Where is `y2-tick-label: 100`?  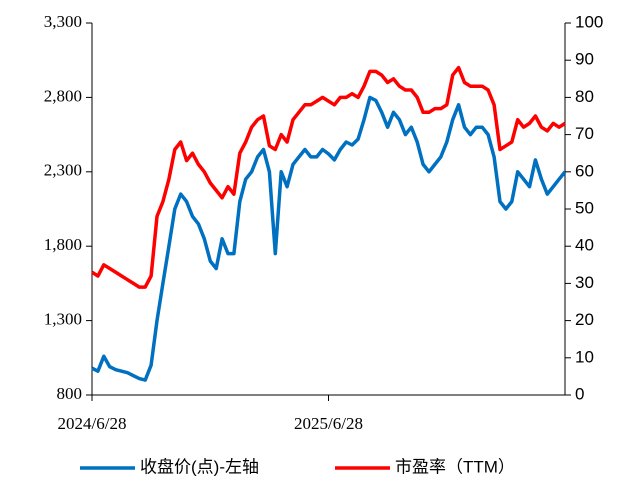
y2-tick-label: 100 is located at coordinates (589, 21).